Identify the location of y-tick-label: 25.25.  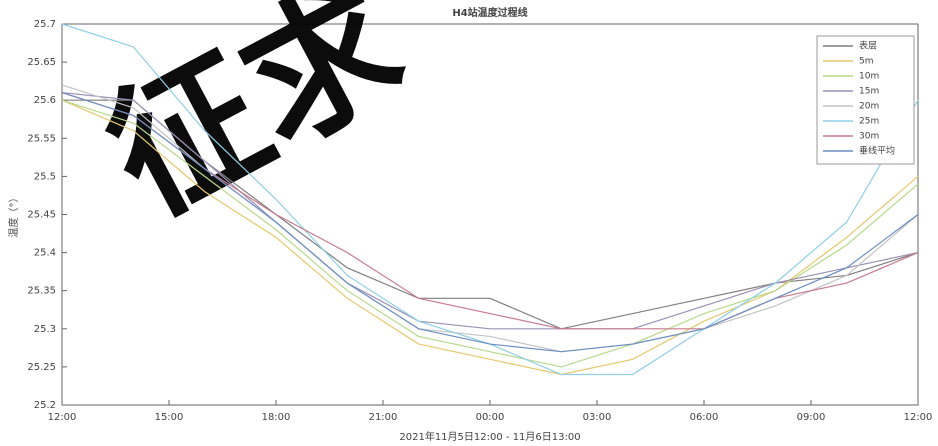
(41, 367).